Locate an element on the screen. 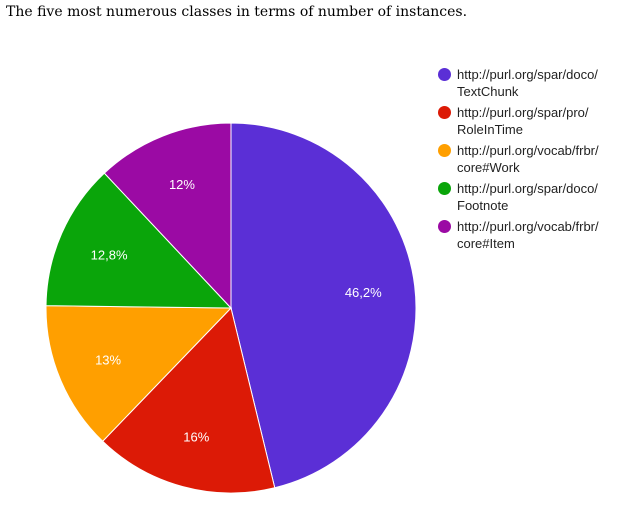  legend-label: http://purl.org/spar/pro/ RoleInTime is located at coordinates (523, 121).